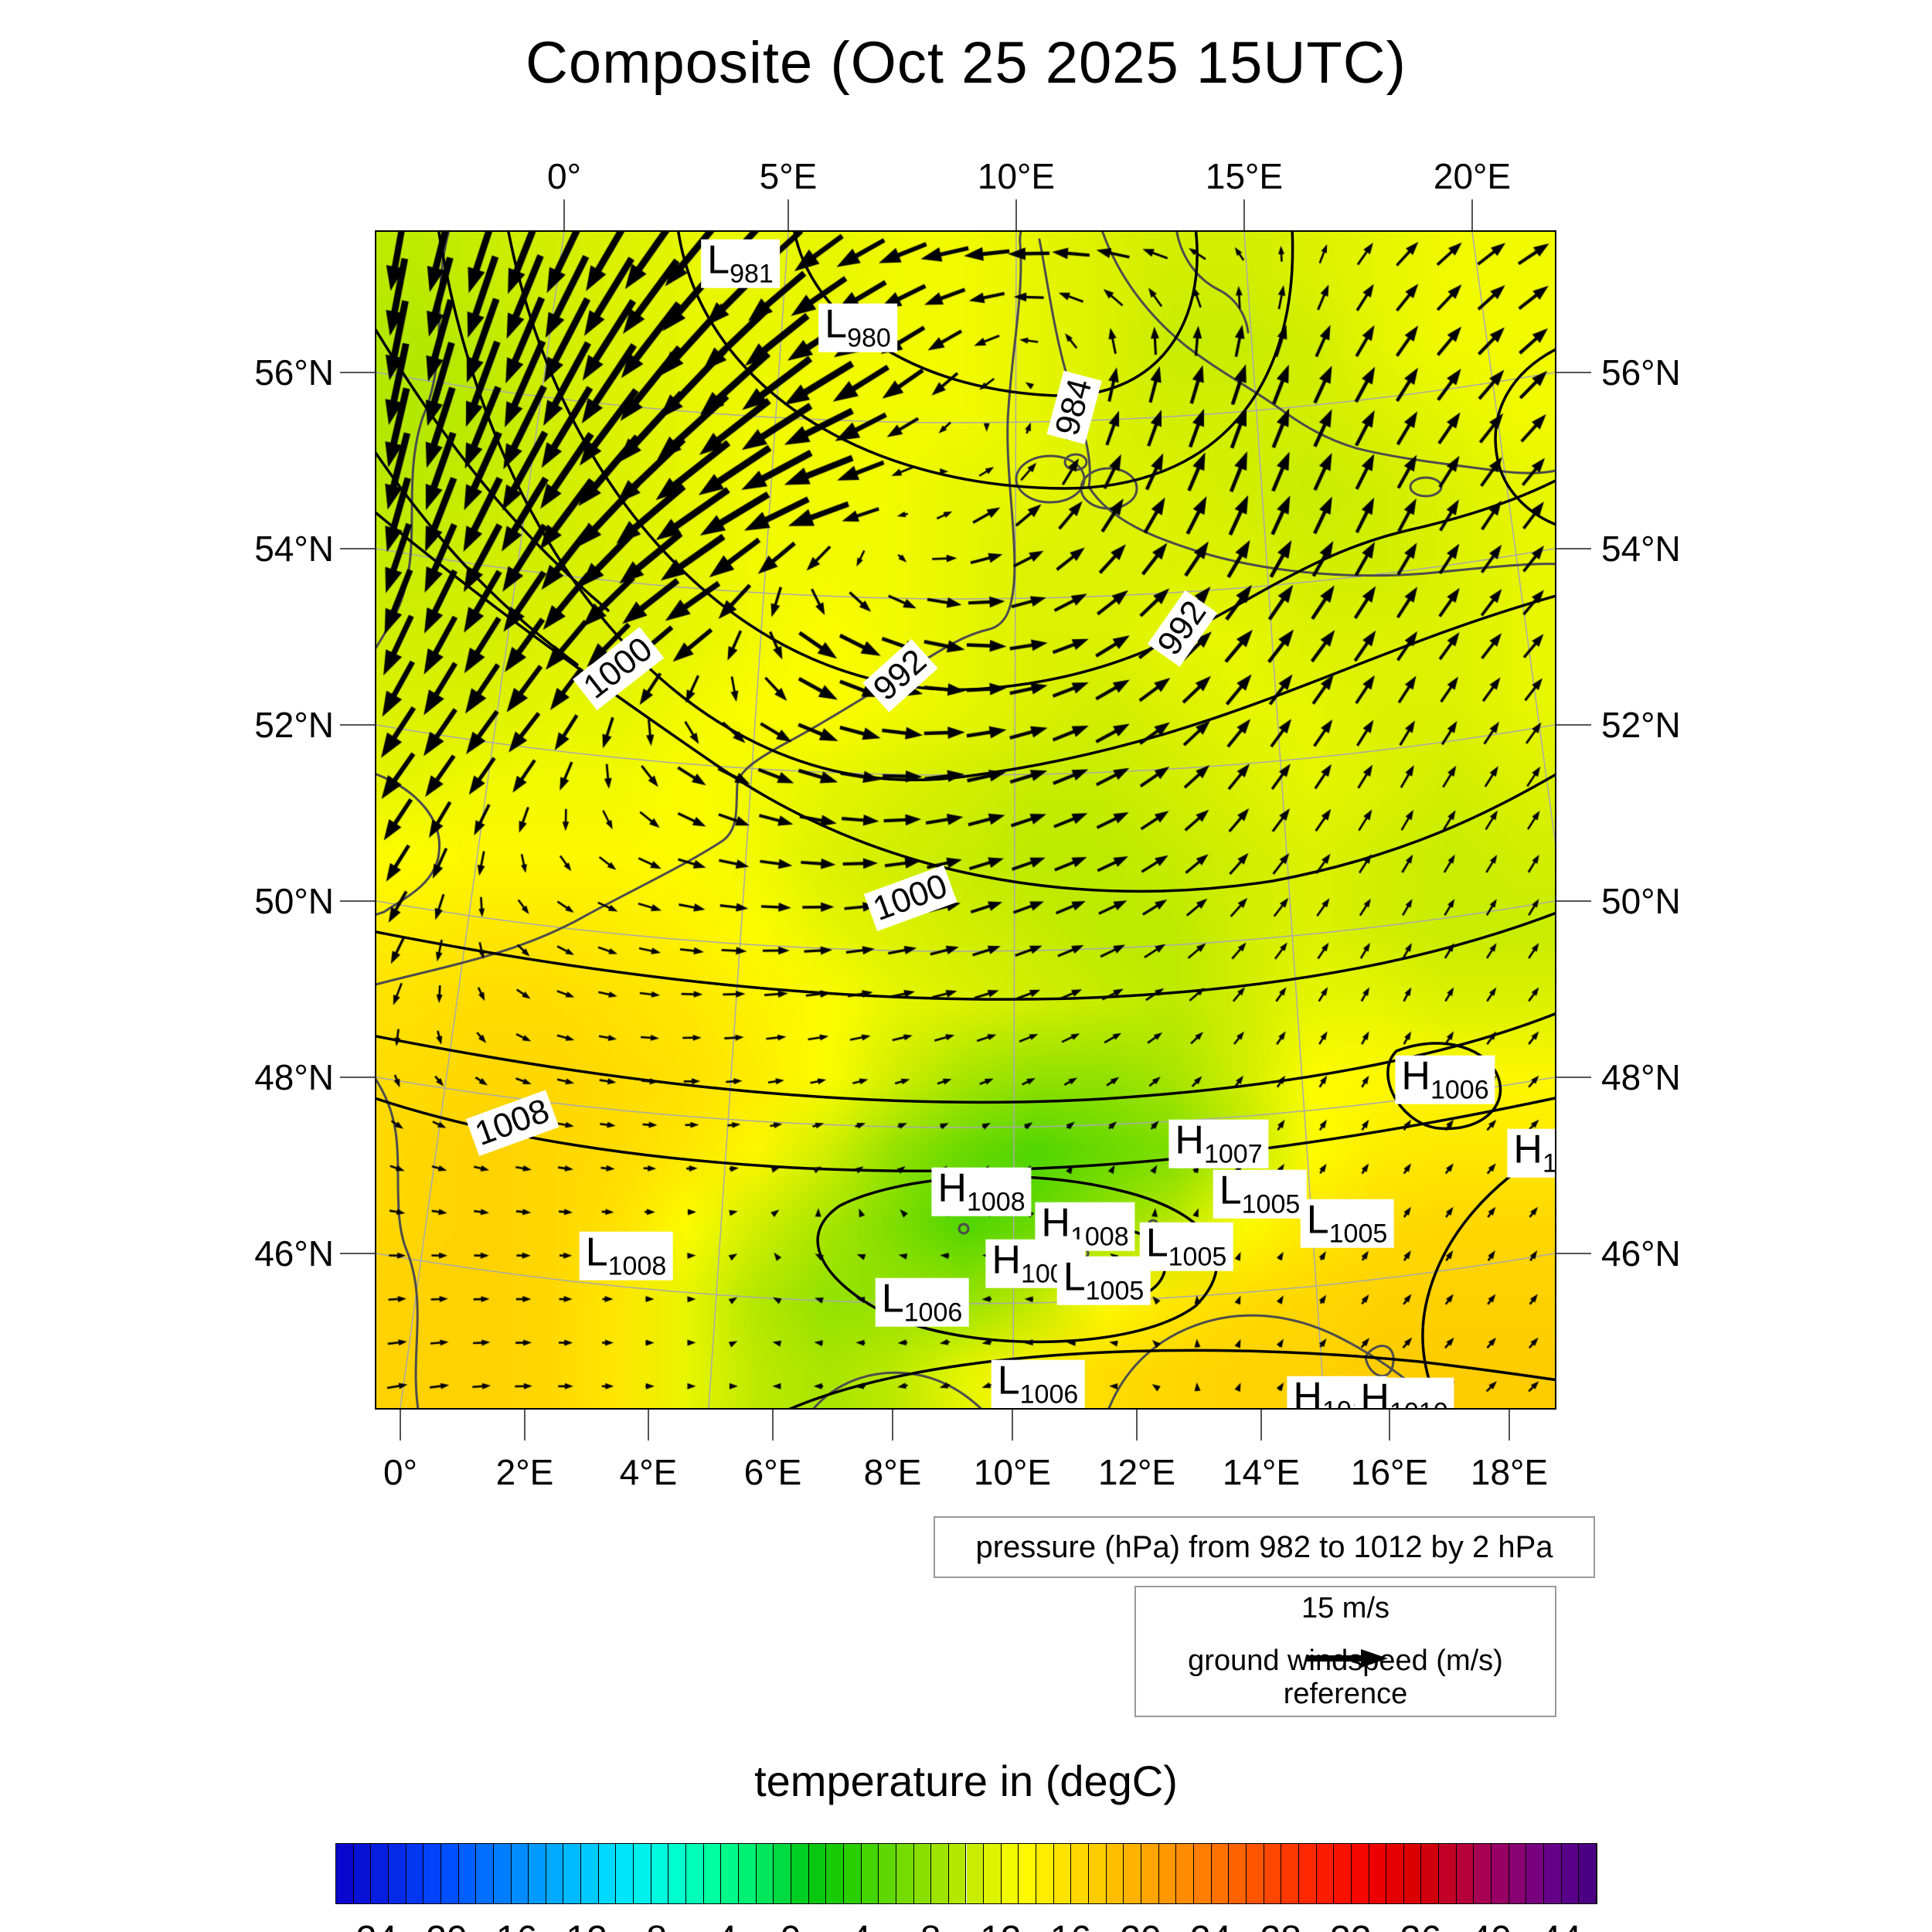 The height and width of the screenshot is (1932, 1932). Describe the element at coordinates (649, 1472) in the screenshot. I see `bottom-axis-label: 4°E` at that location.